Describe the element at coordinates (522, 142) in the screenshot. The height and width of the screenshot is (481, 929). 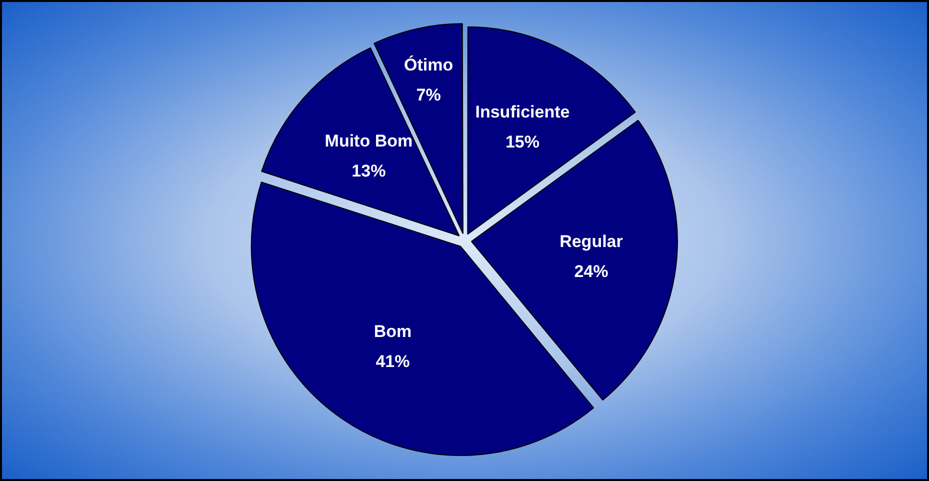
I see `data-label: 15%` at that location.